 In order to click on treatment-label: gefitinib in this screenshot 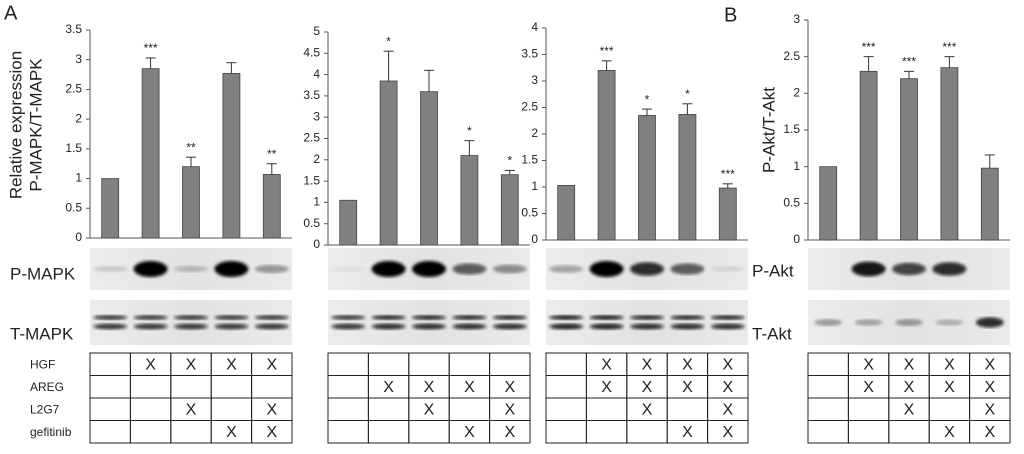, I will do `click(51, 432)`.